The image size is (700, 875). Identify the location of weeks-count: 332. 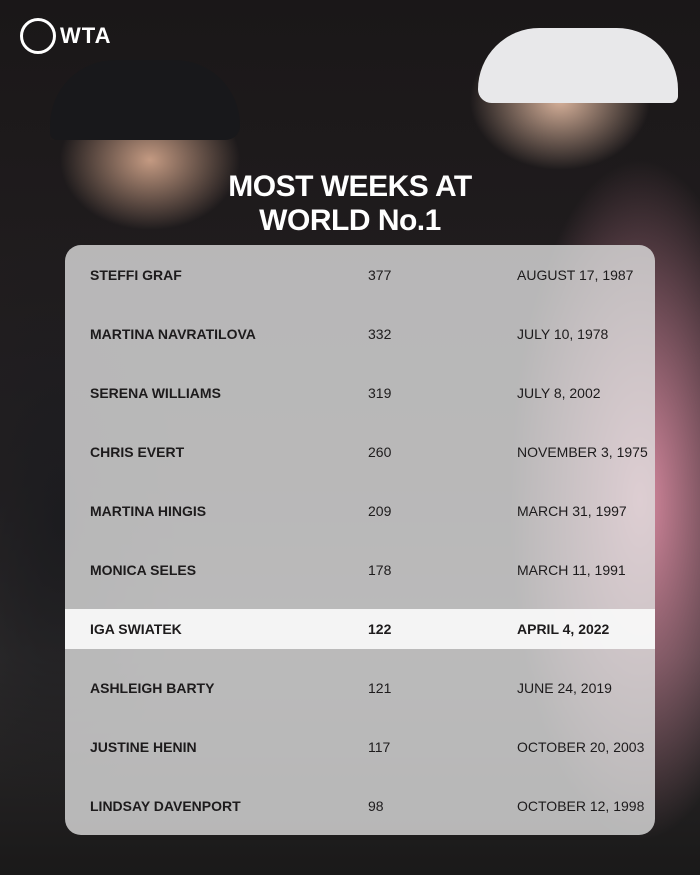
(380, 333).